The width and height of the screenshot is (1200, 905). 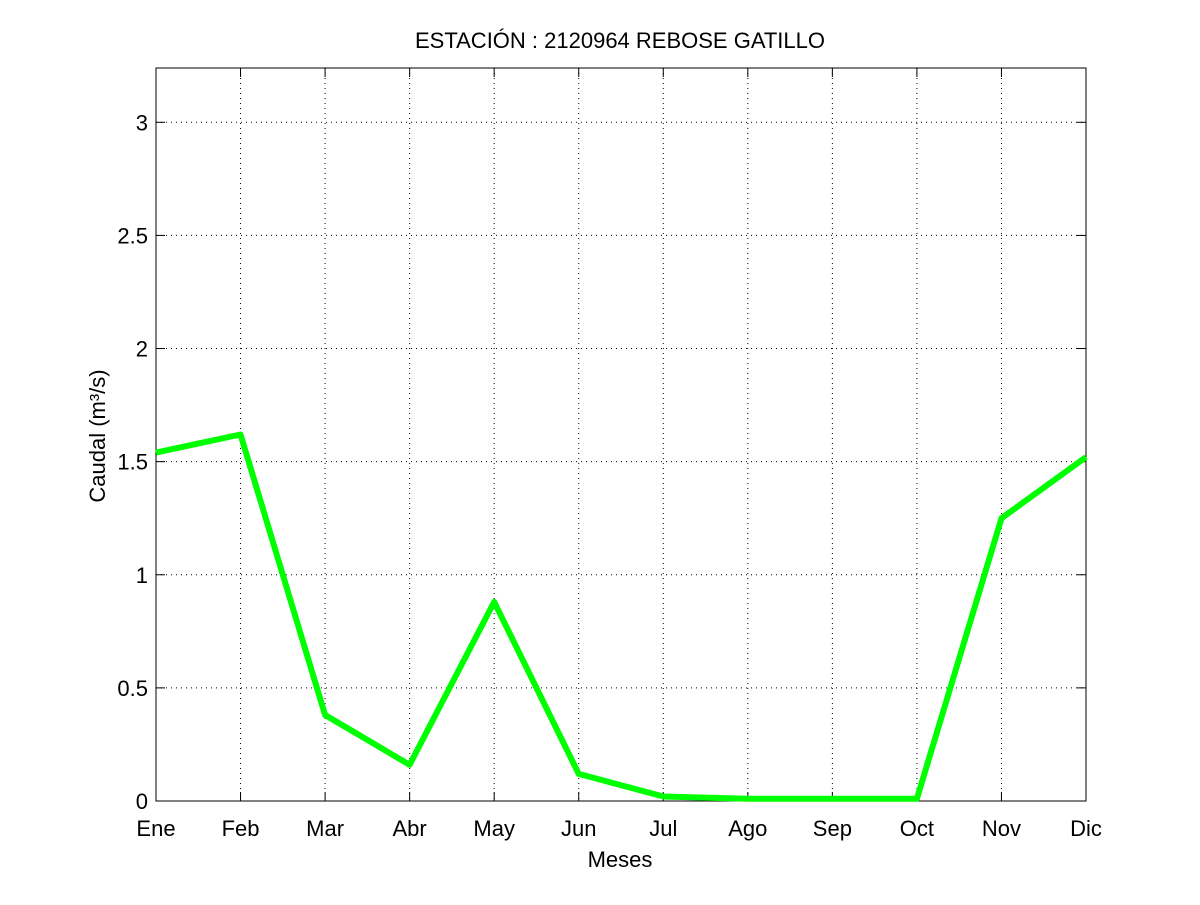 What do you see at coordinates (618, 828) in the screenshot?
I see `x-tick-labels: Ene Feb Mar Abr May Jun Jul Ago Sep Oct Nov Dic` at bounding box center [618, 828].